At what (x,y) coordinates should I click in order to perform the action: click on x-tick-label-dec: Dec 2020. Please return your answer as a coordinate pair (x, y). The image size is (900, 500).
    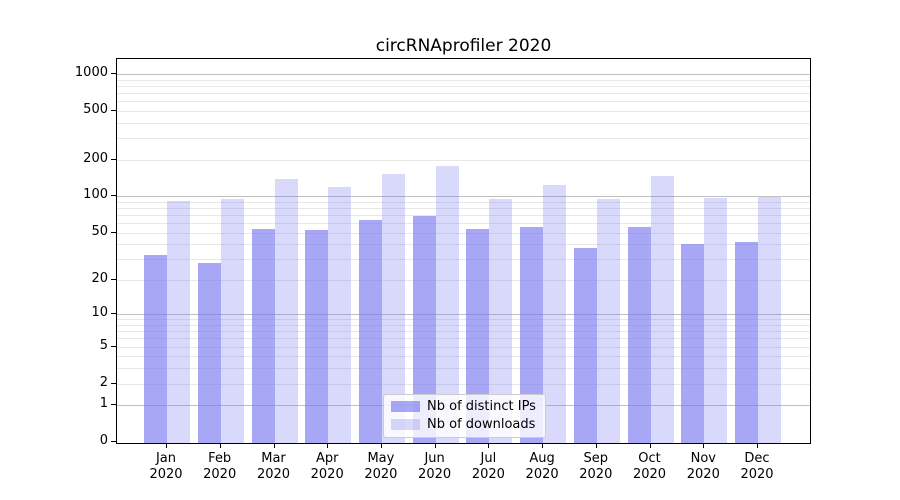
    Looking at the image, I should click on (757, 467).